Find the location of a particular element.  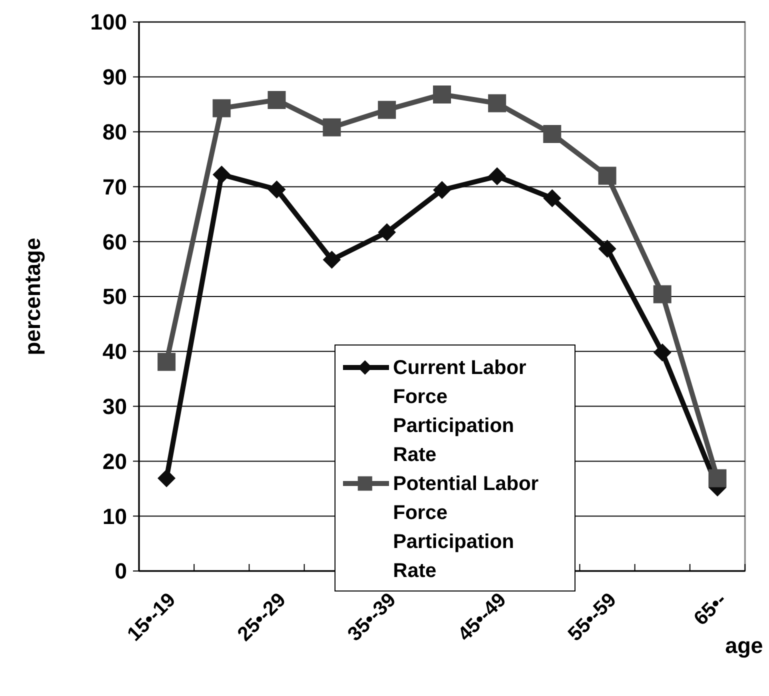

y-tick-label: 90 is located at coordinates (114, 77).